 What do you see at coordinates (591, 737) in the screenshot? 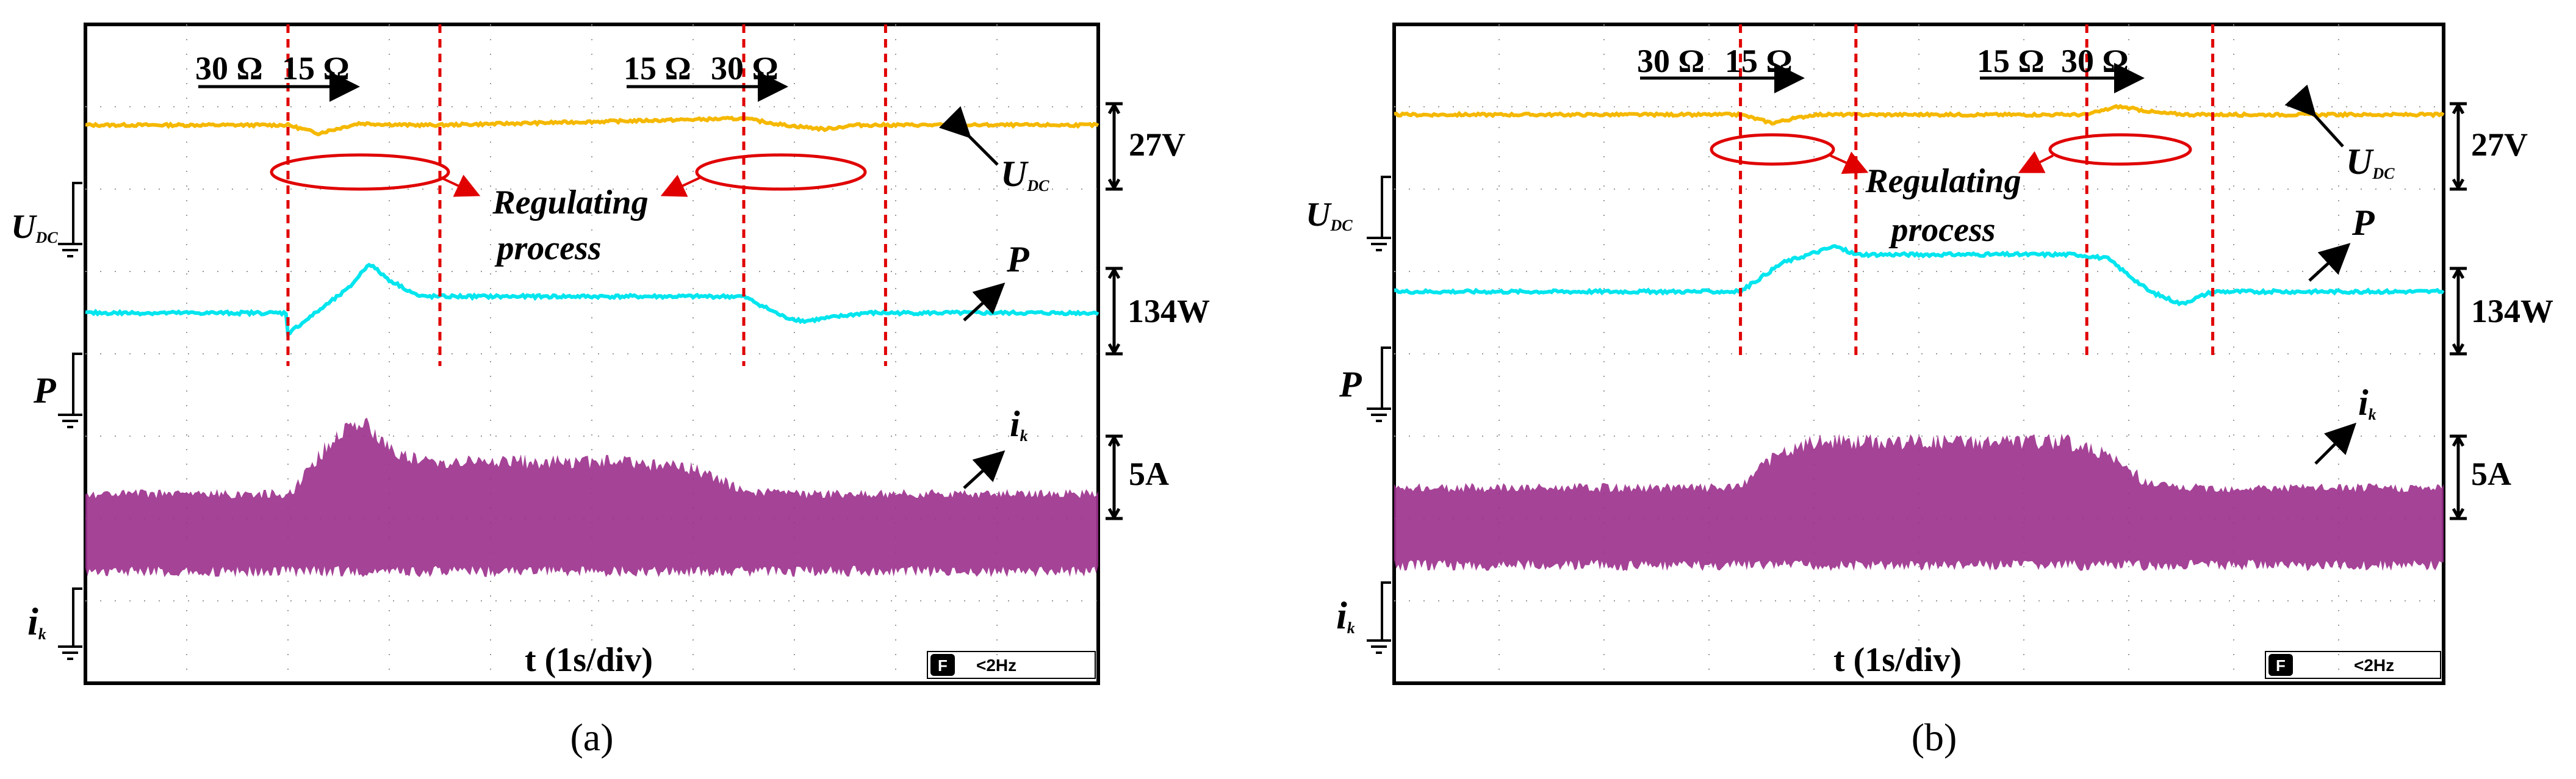
I see `panel-caption: (a)` at bounding box center [591, 737].